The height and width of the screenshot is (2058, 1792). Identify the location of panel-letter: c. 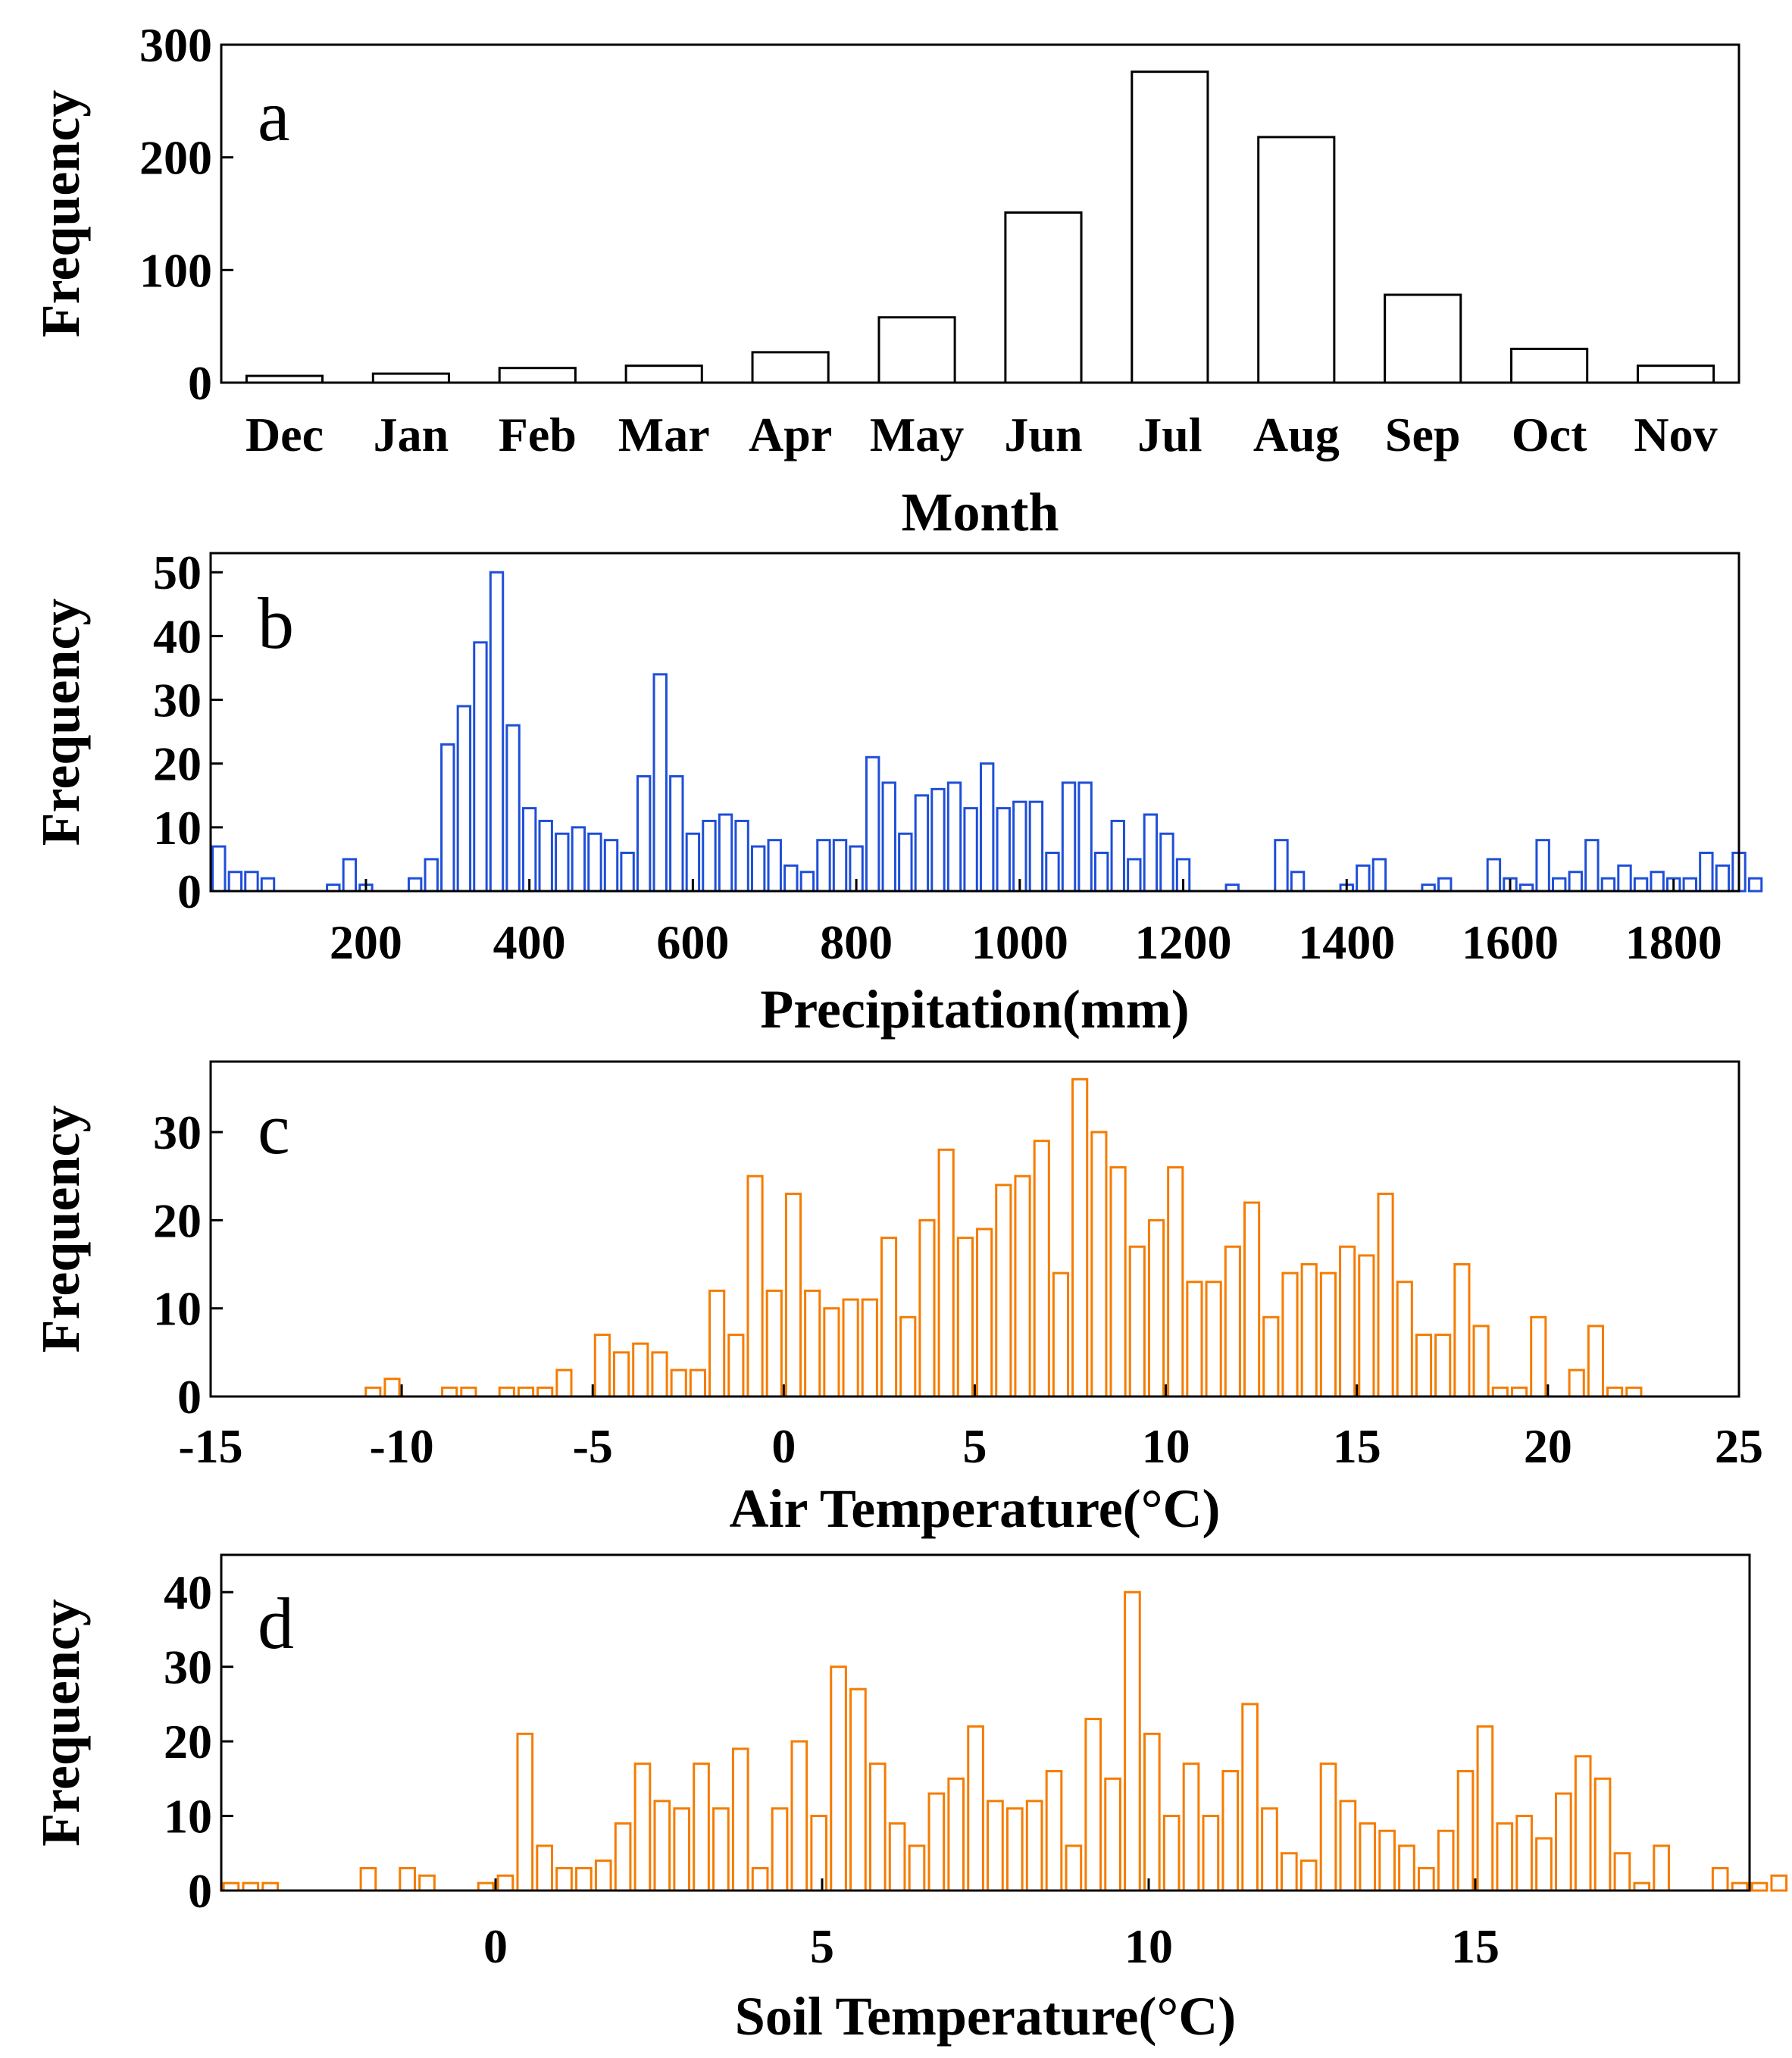
(274, 1128).